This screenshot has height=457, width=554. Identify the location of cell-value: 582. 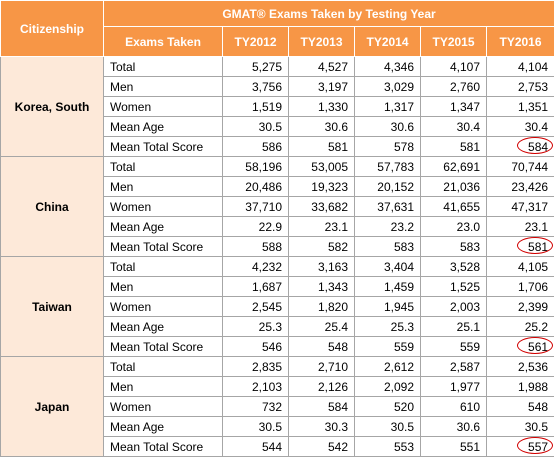
(322, 247).